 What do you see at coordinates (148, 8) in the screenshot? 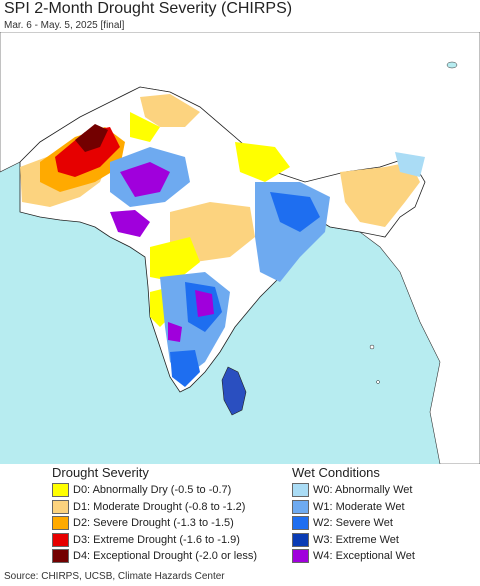
I see `map-title: SPI 2-Month Drought Severity (CHIRPS)` at bounding box center [148, 8].